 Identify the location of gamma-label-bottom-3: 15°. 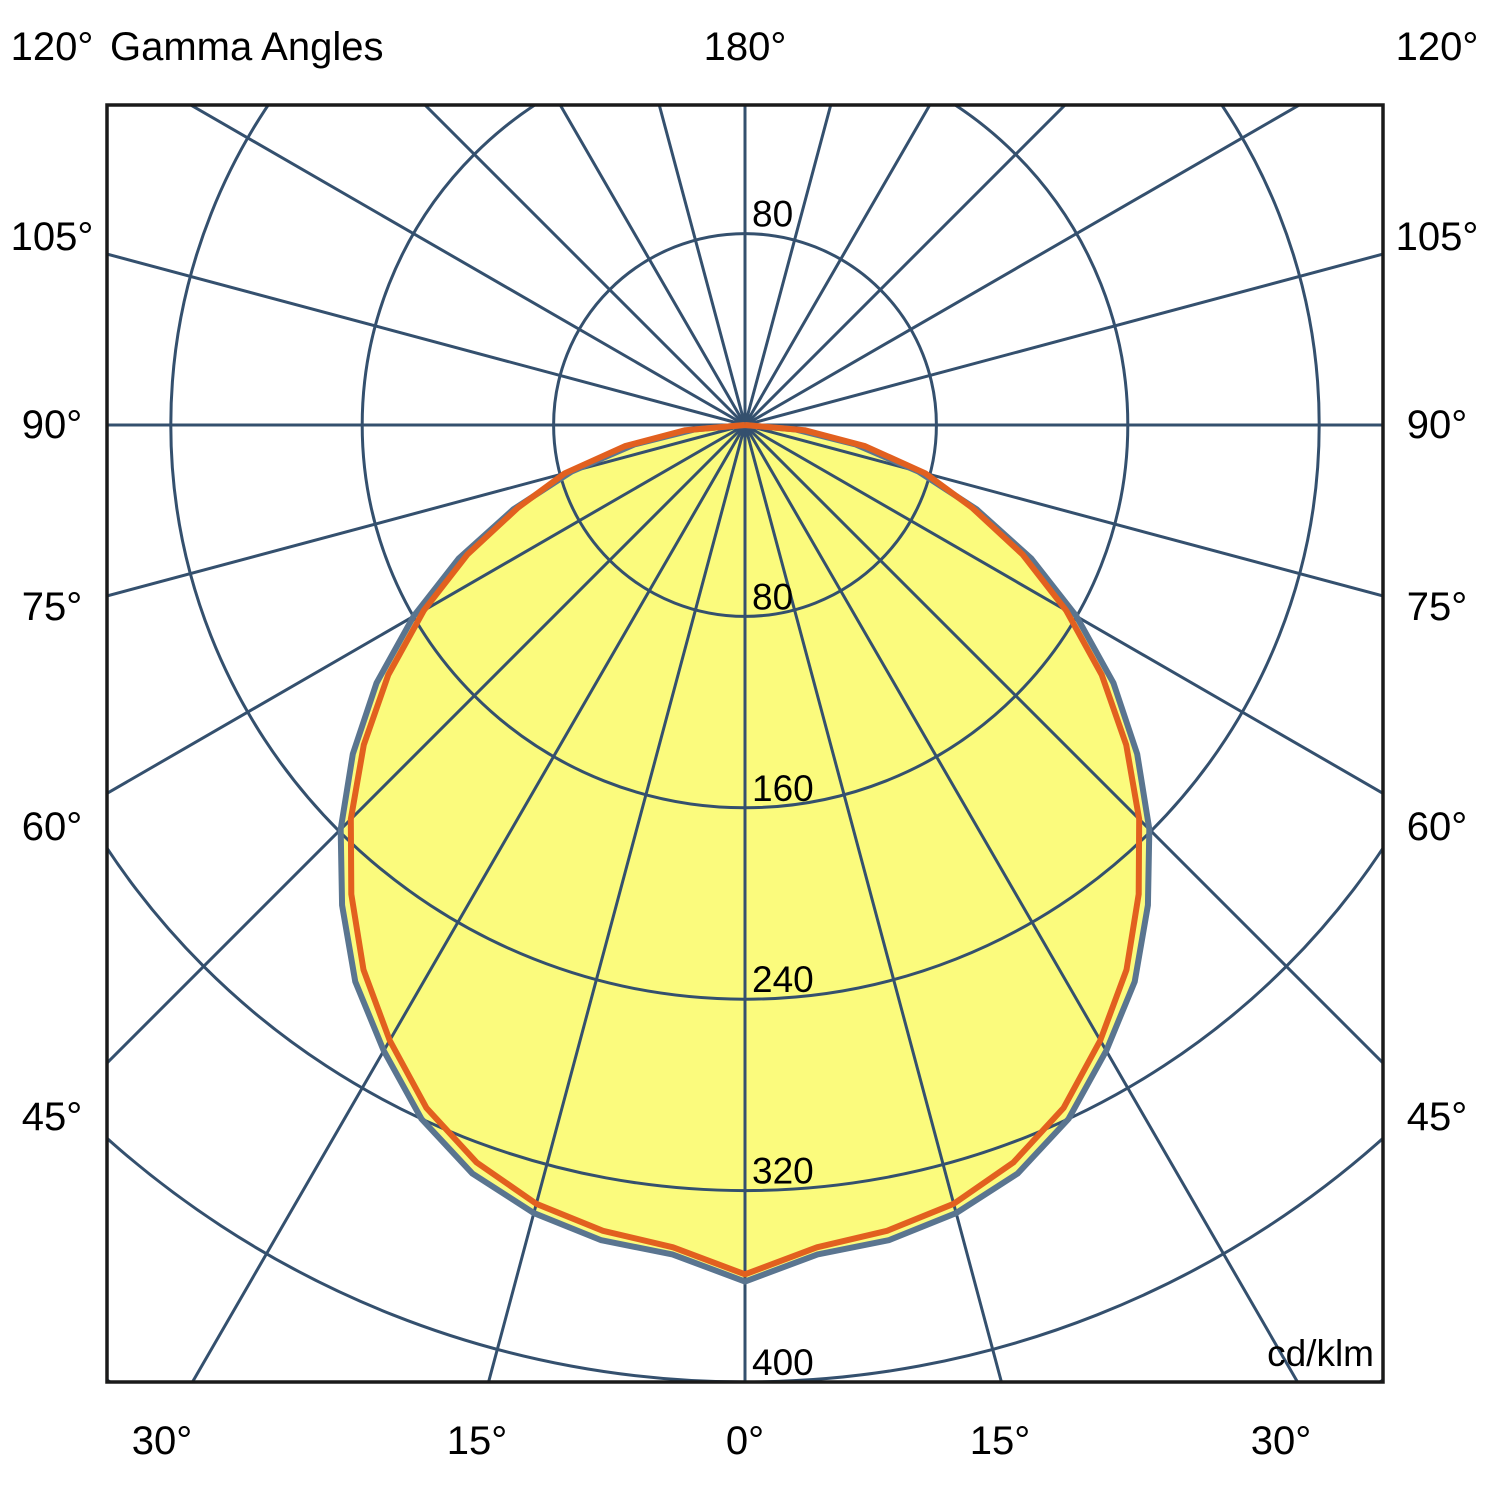
(1000, 1441).